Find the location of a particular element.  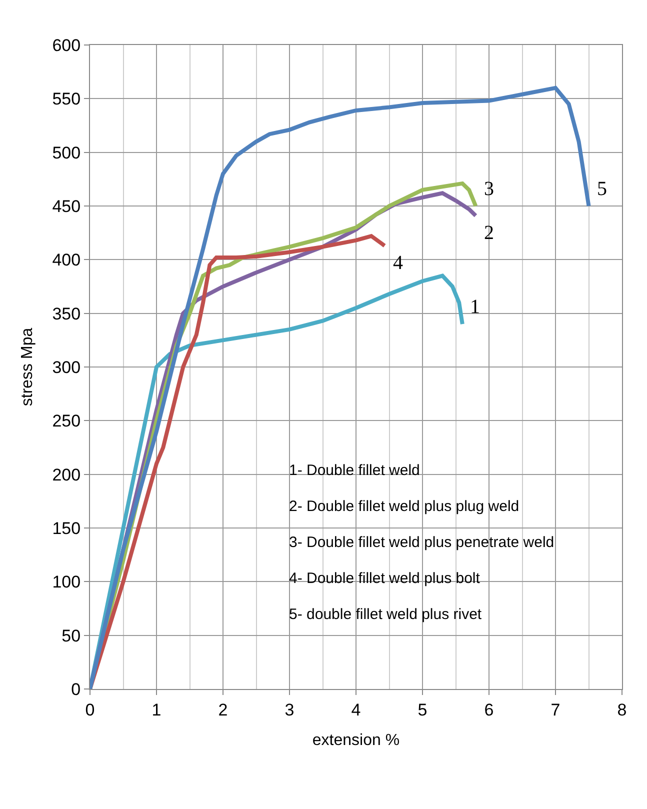

y-tick-label: 600 is located at coordinates (66, 45).